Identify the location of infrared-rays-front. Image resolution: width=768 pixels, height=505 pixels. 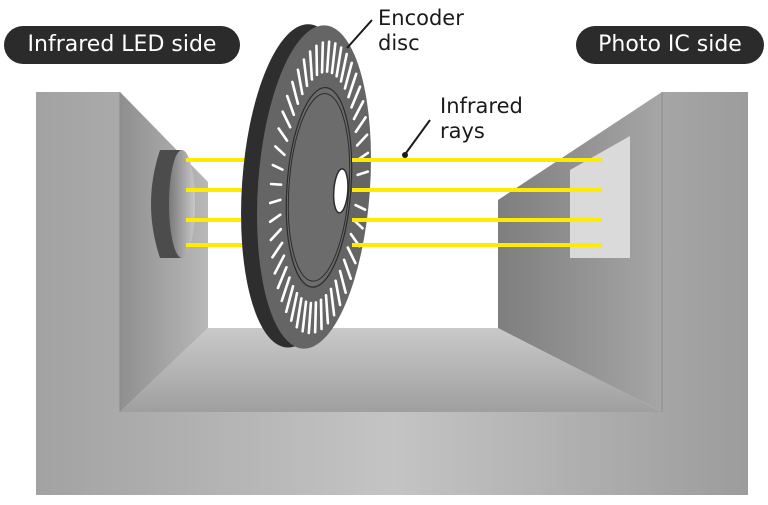
(477, 202).